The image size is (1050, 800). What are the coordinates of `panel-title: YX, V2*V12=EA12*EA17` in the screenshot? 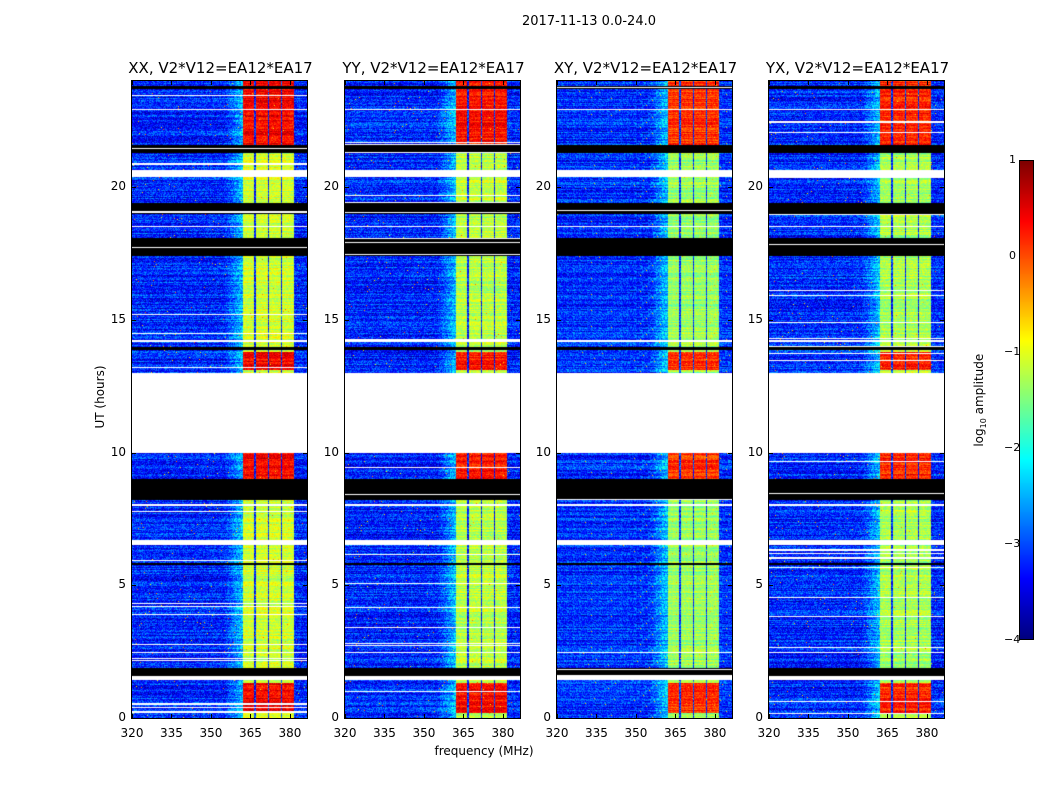 It's located at (857, 68).